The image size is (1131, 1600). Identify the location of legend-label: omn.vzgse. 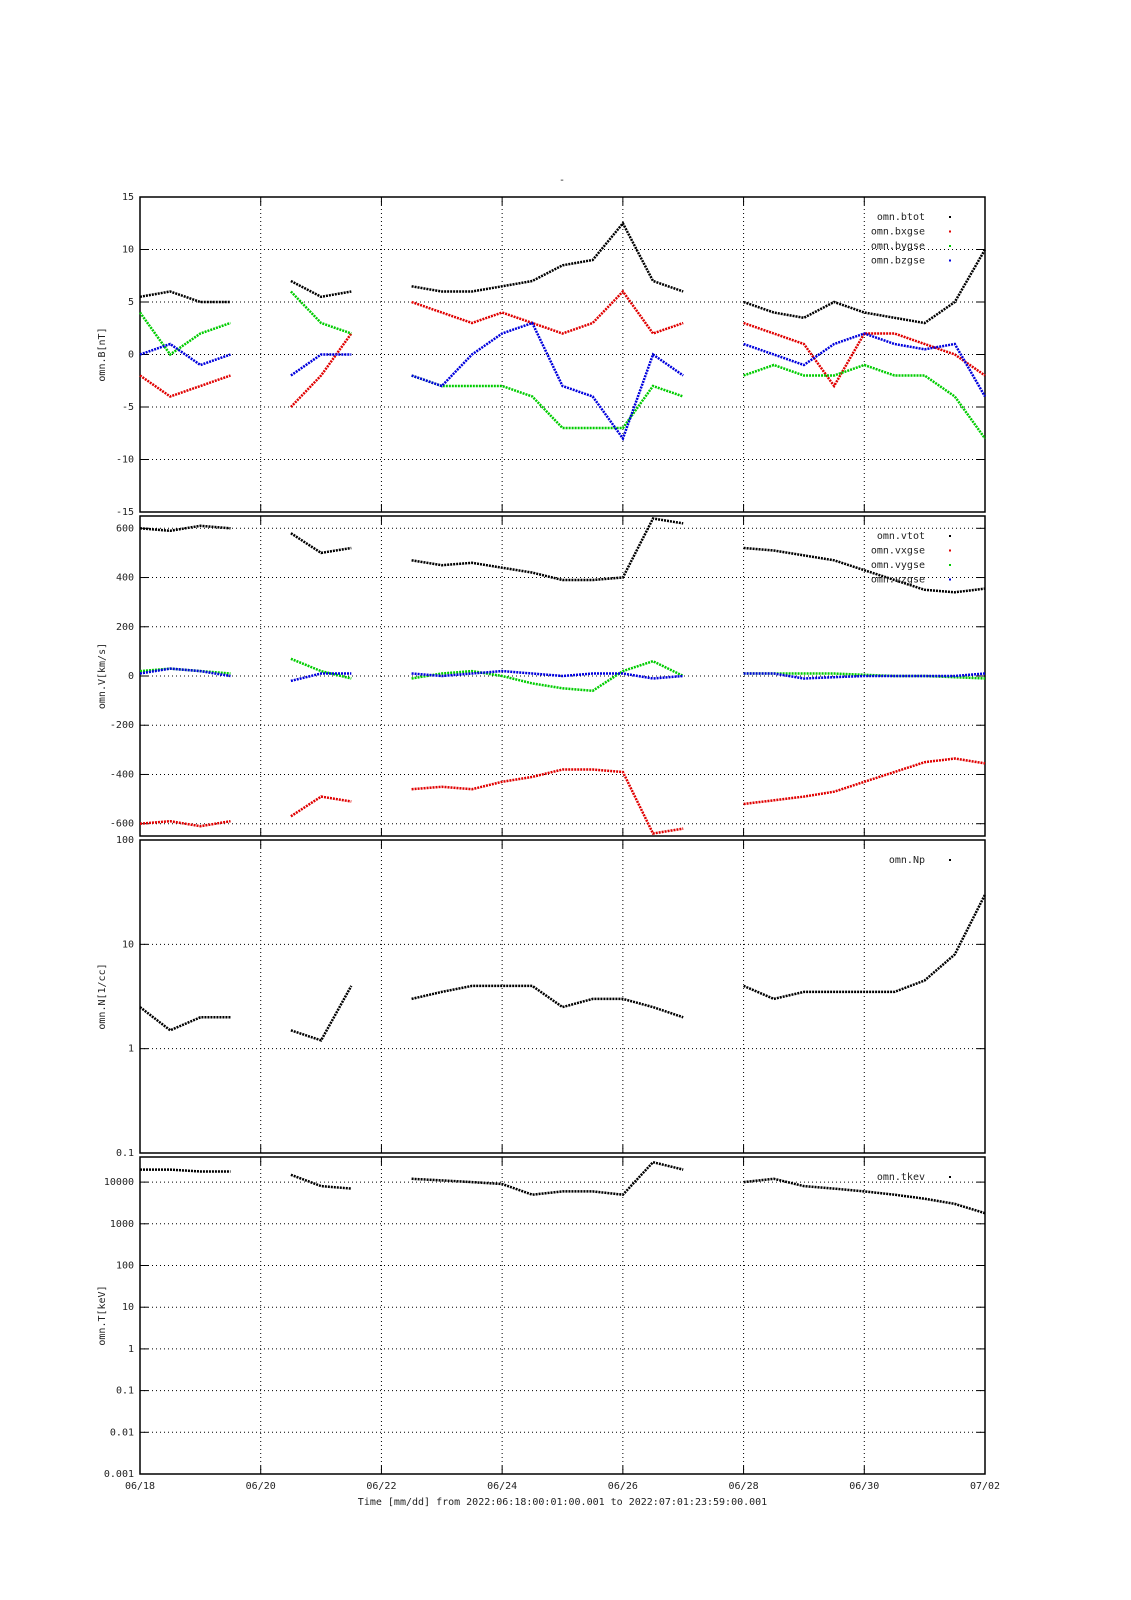
(898, 580).